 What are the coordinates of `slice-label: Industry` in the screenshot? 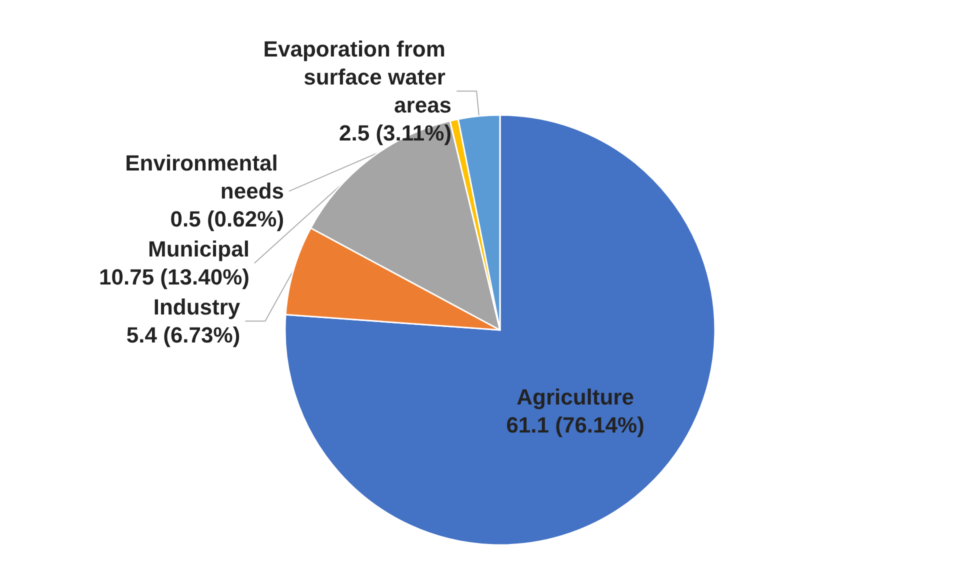 It's located at (197, 307).